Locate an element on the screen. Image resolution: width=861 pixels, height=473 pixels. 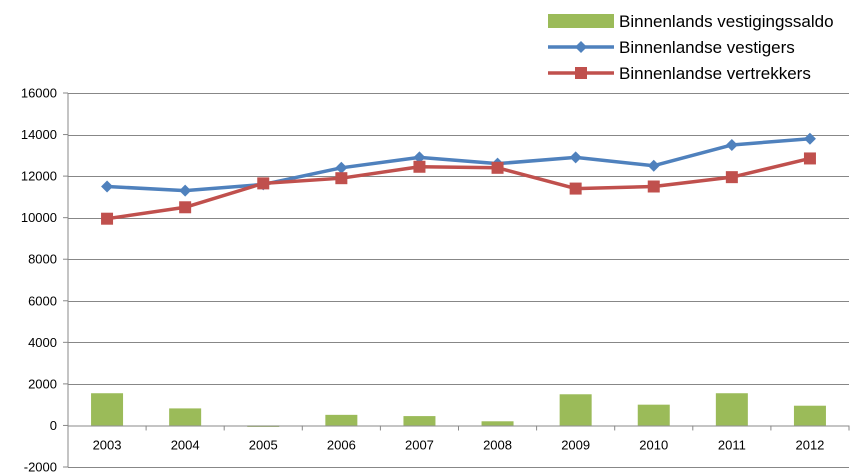
y-tick-label: 16000 is located at coordinates (39, 93).